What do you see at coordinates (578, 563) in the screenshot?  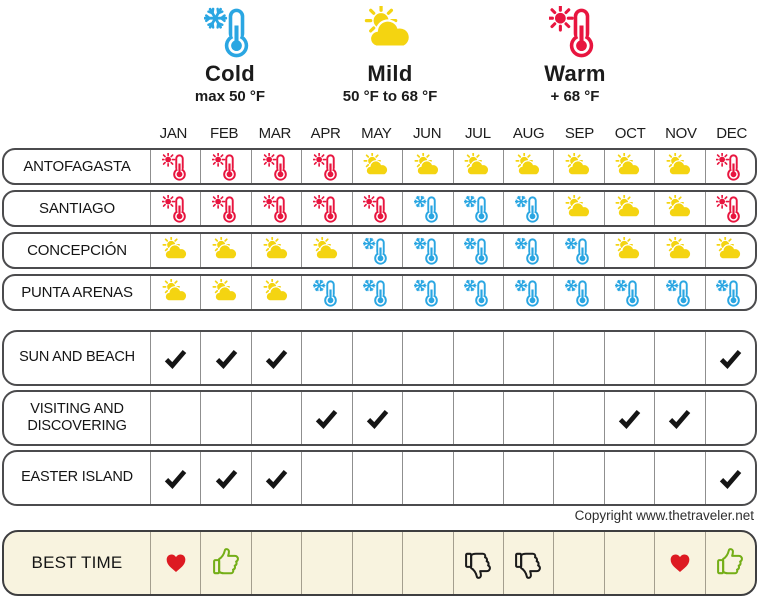 I see `best-time-cell-sep` at bounding box center [578, 563].